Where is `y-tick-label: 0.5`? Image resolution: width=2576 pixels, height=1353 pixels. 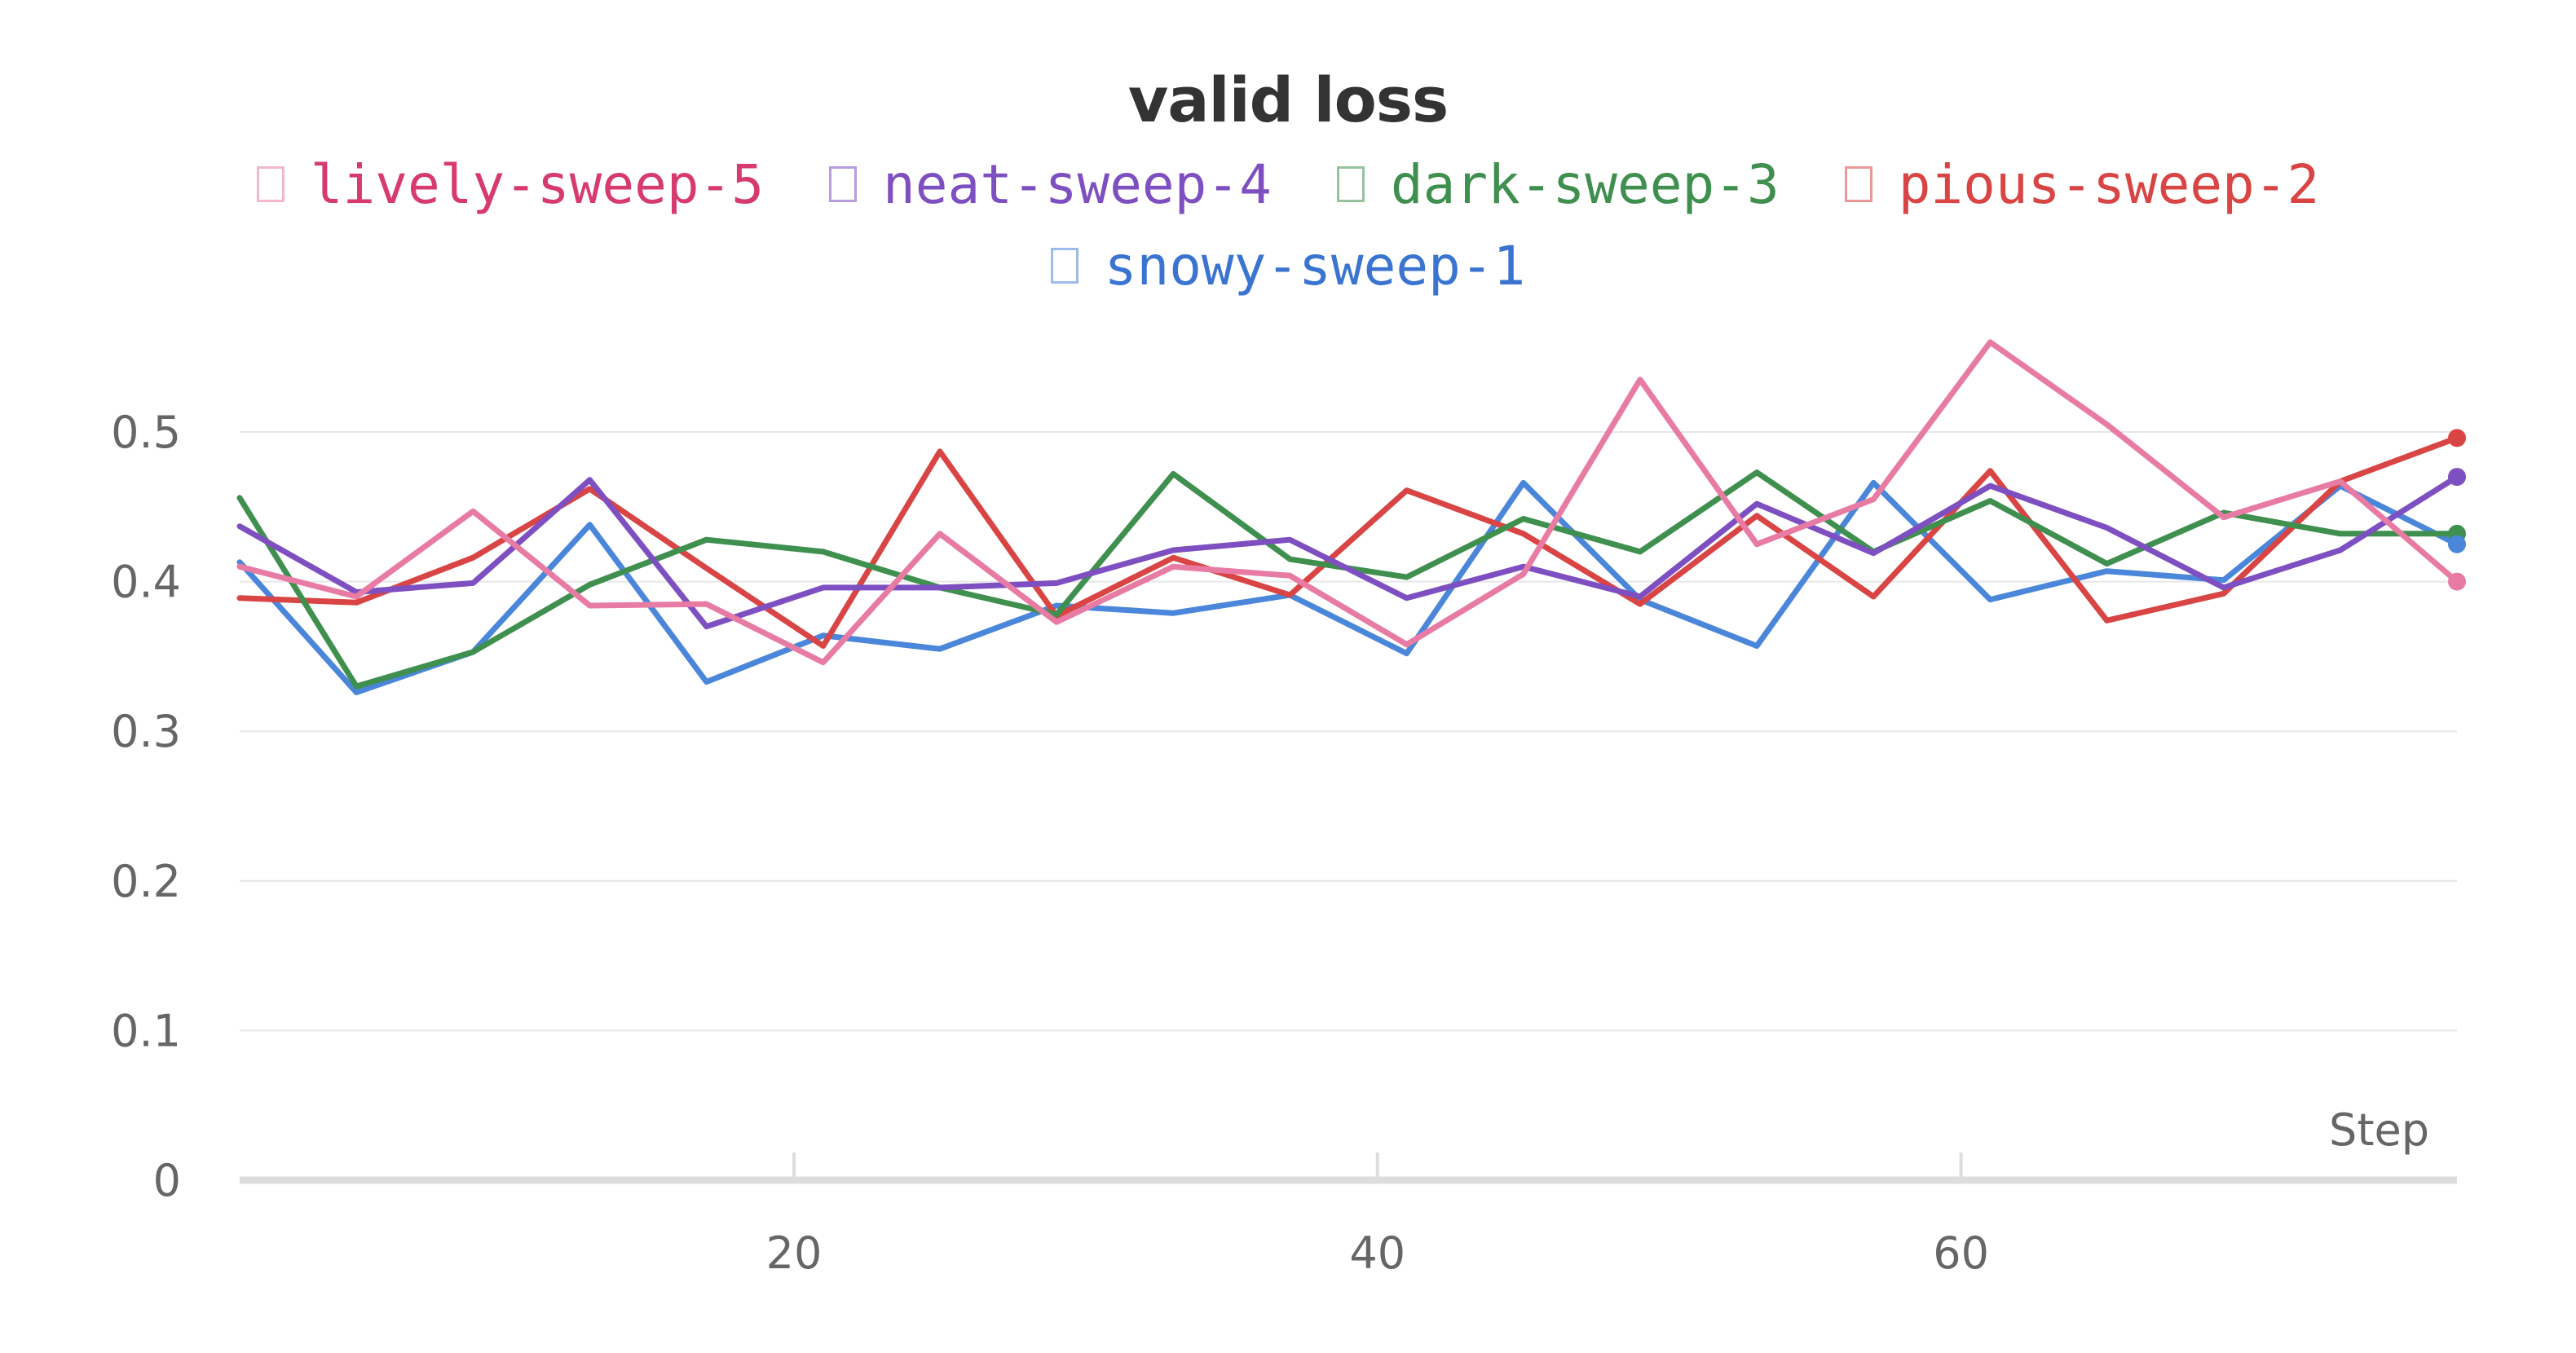
y-tick-label: 0.5 is located at coordinates (146, 432).